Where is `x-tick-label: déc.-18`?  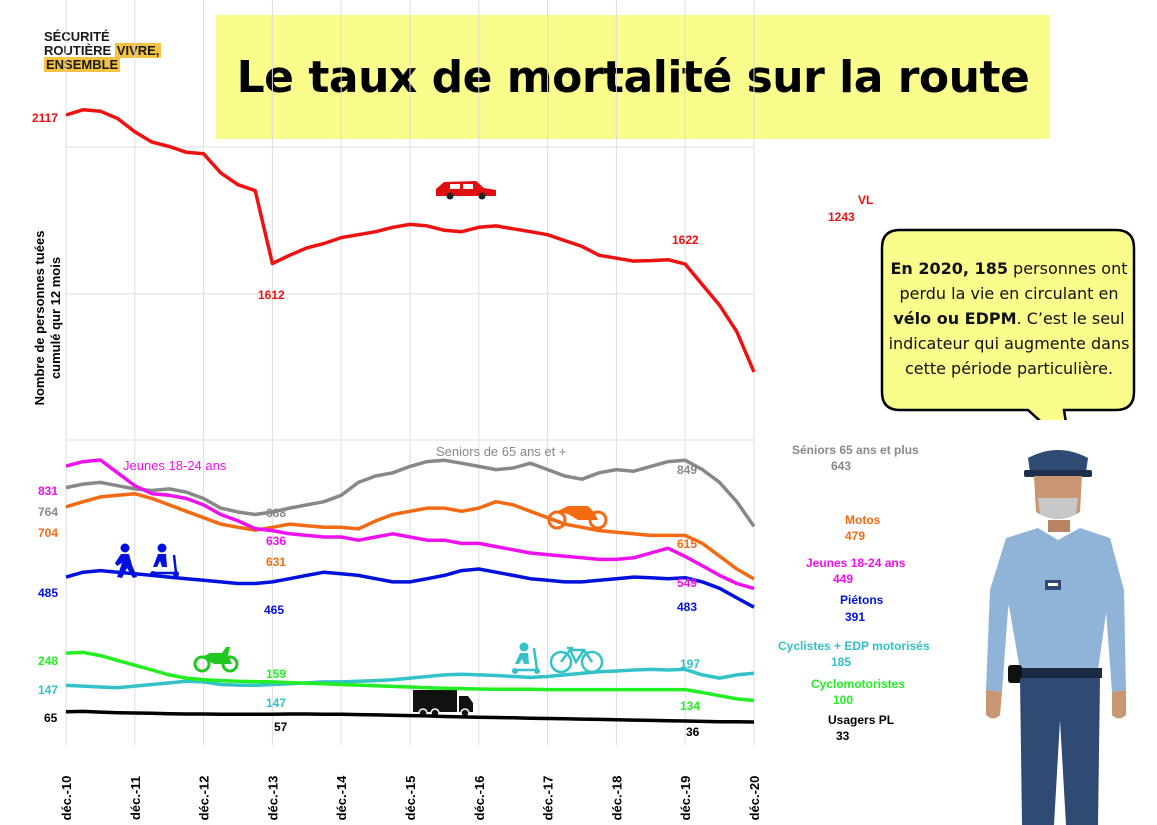 x-tick-label: déc.-18 is located at coordinates (616, 798).